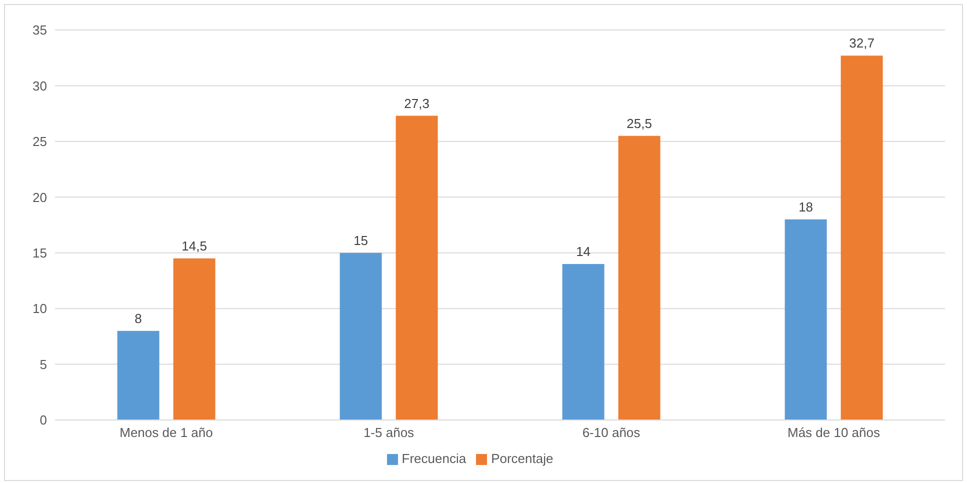 Image resolution: width=967 pixels, height=483 pixels. I want to click on y-tick-label: 35, so click(39, 30).